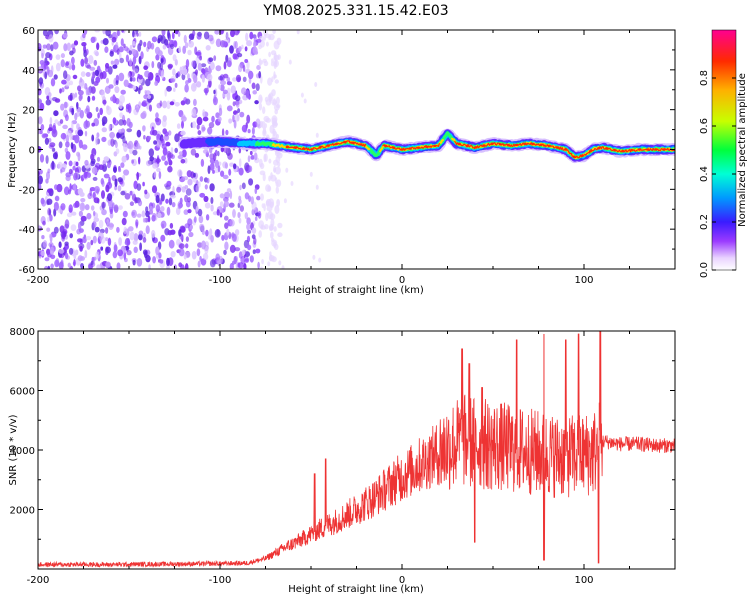 The width and height of the screenshot is (750, 600). I want to click on x-tick-label: 100, so click(583, 280).